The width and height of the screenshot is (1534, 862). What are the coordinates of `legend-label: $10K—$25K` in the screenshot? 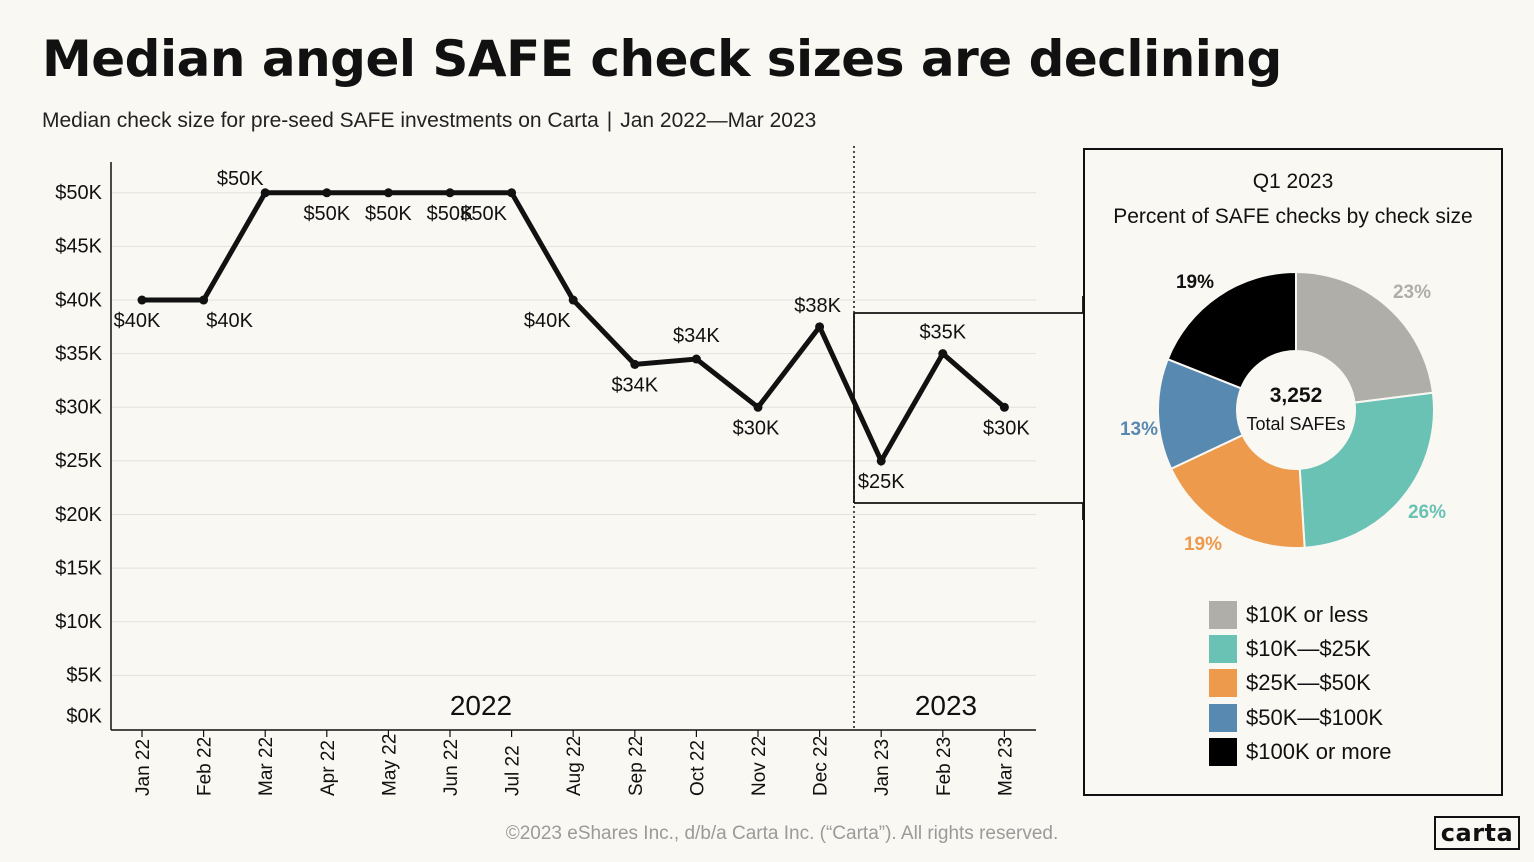 It's located at (1308, 649).